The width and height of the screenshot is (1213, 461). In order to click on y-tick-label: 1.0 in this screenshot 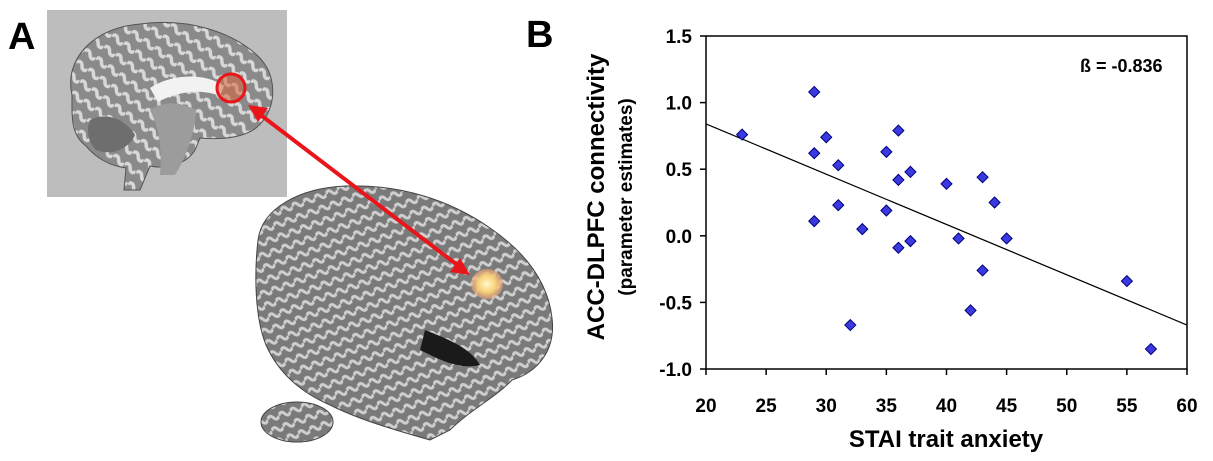, I will do `click(679, 104)`.